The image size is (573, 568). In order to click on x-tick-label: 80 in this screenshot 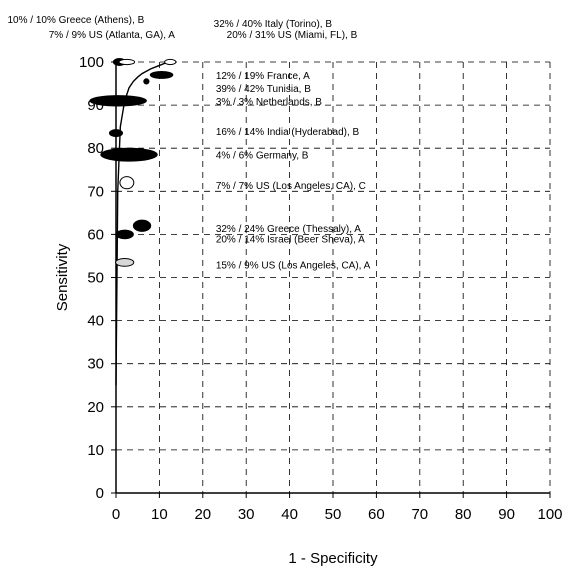, I will do `click(463, 514)`.